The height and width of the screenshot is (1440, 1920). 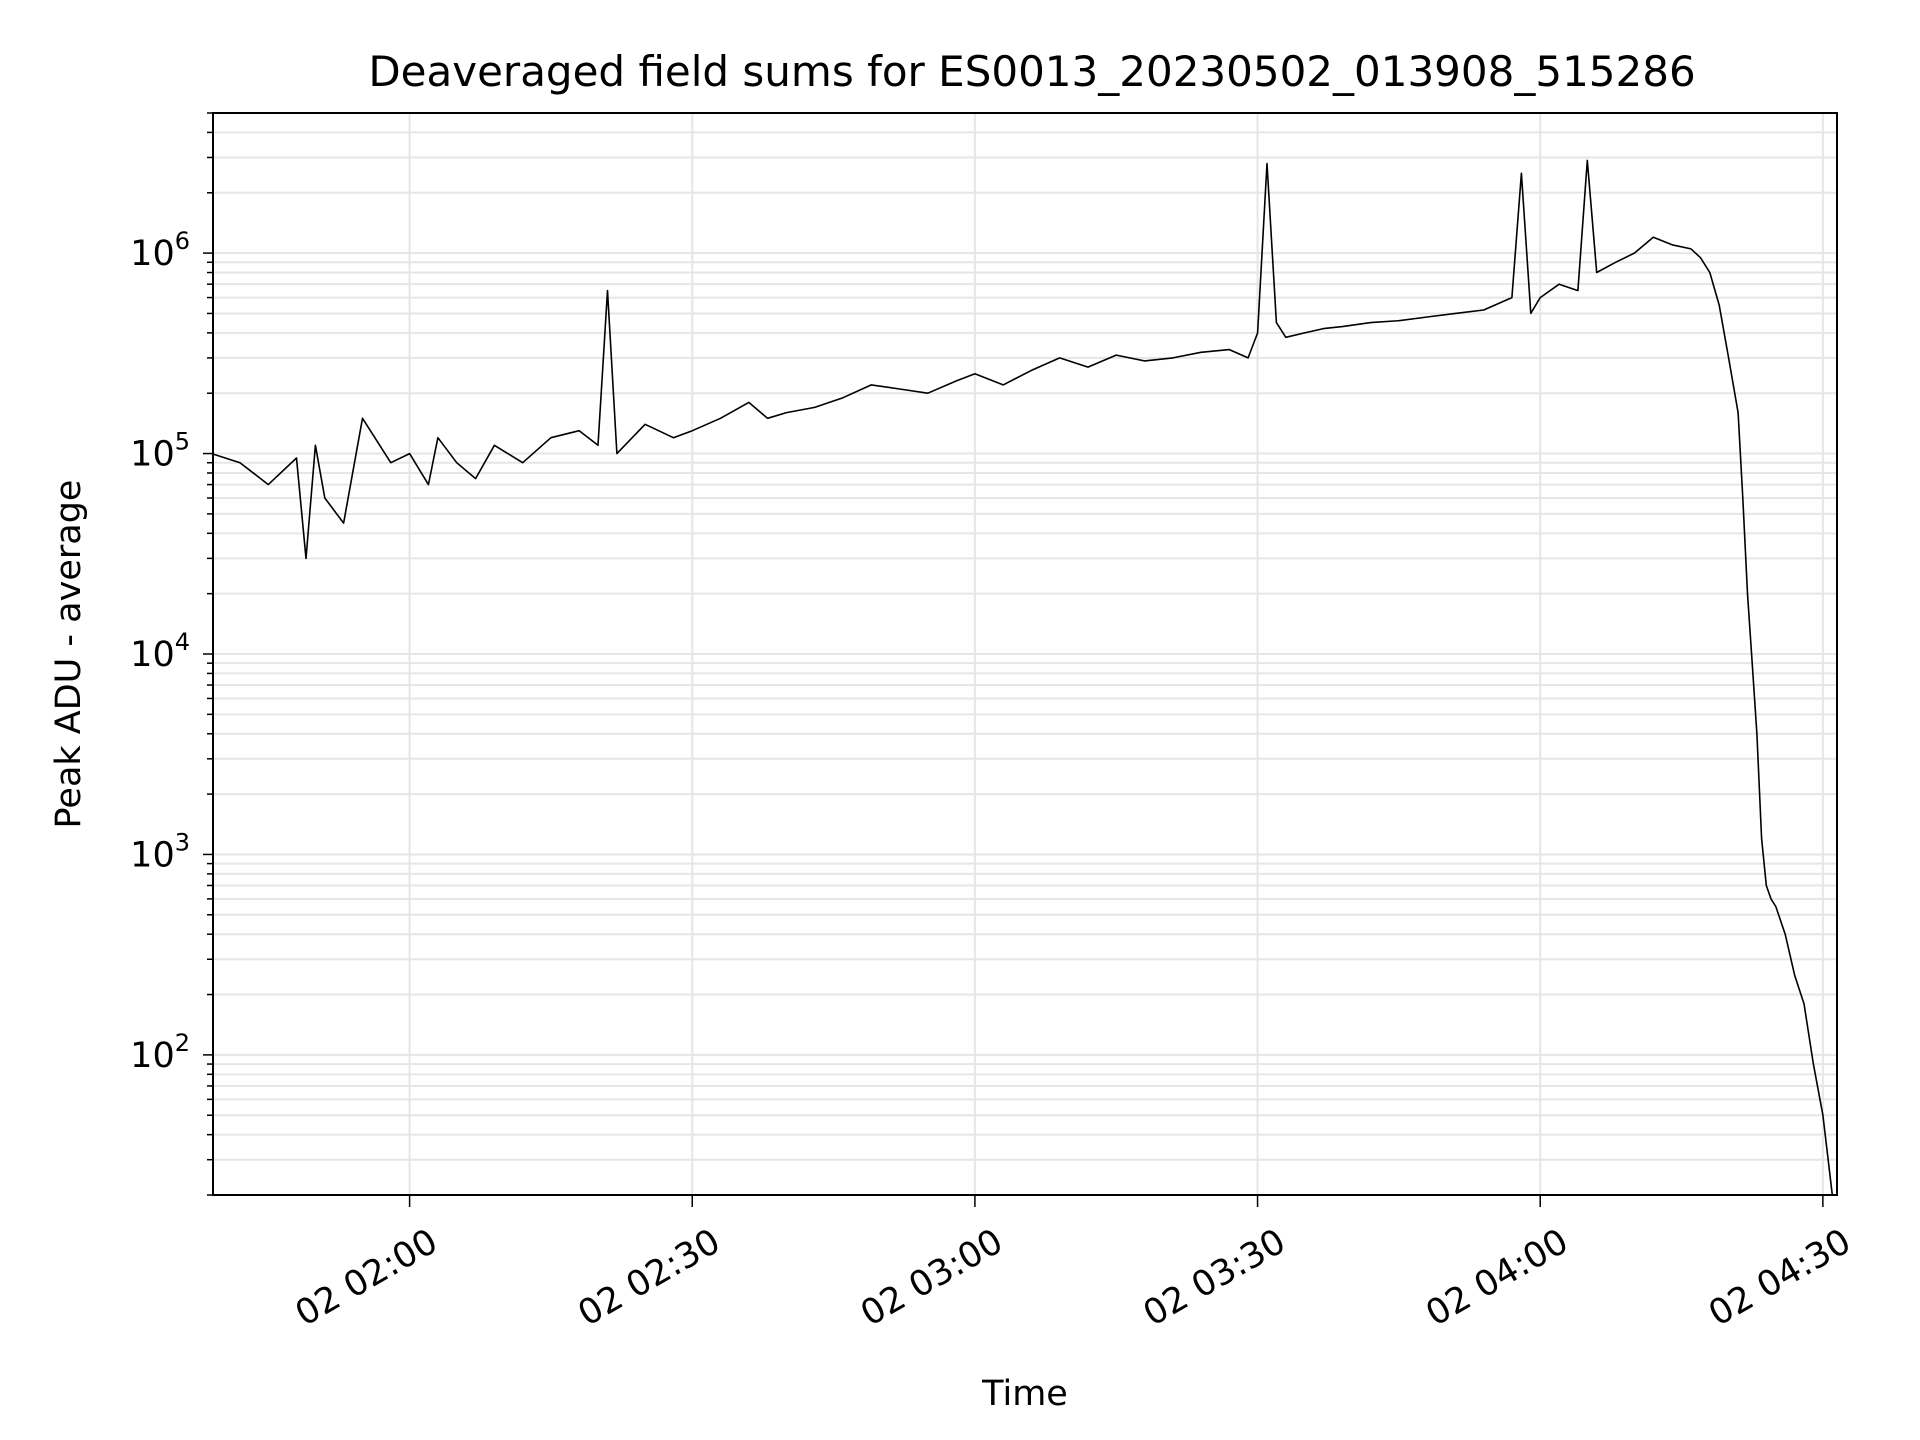 I want to click on y-tick-label: 10², so click(x=160, y=1052).